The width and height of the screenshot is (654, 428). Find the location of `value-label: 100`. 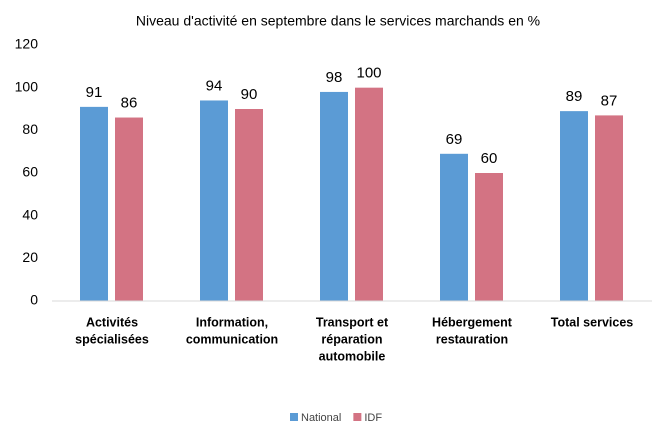

value-label: 100 is located at coordinates (368, 73).